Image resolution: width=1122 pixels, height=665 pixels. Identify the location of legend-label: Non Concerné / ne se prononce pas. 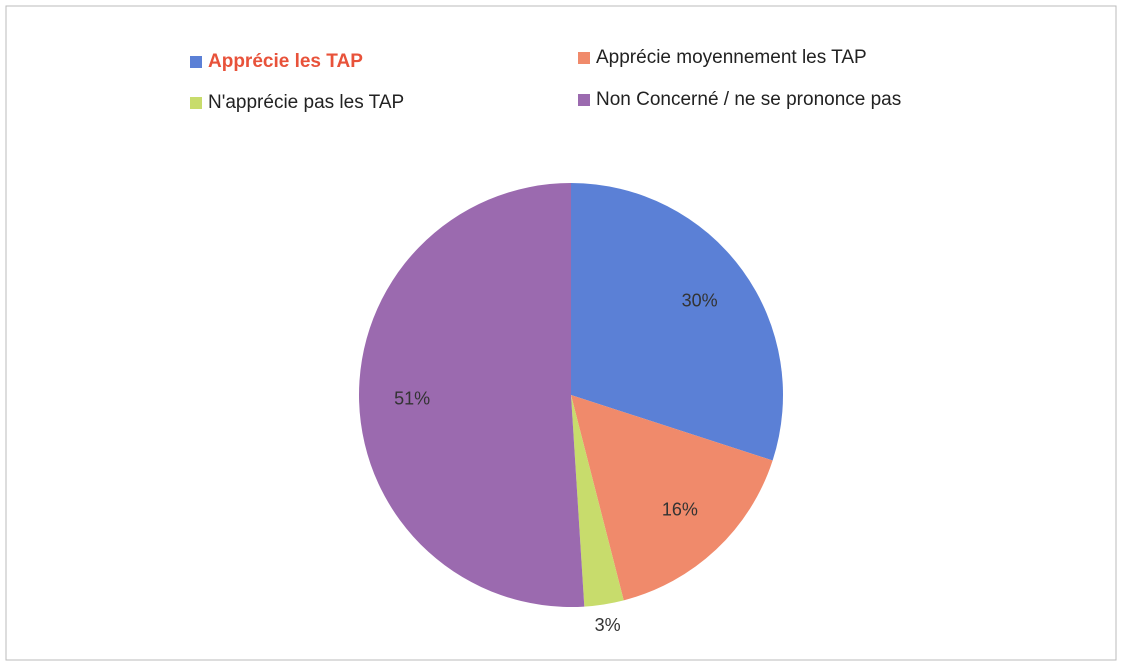
(748, 99).